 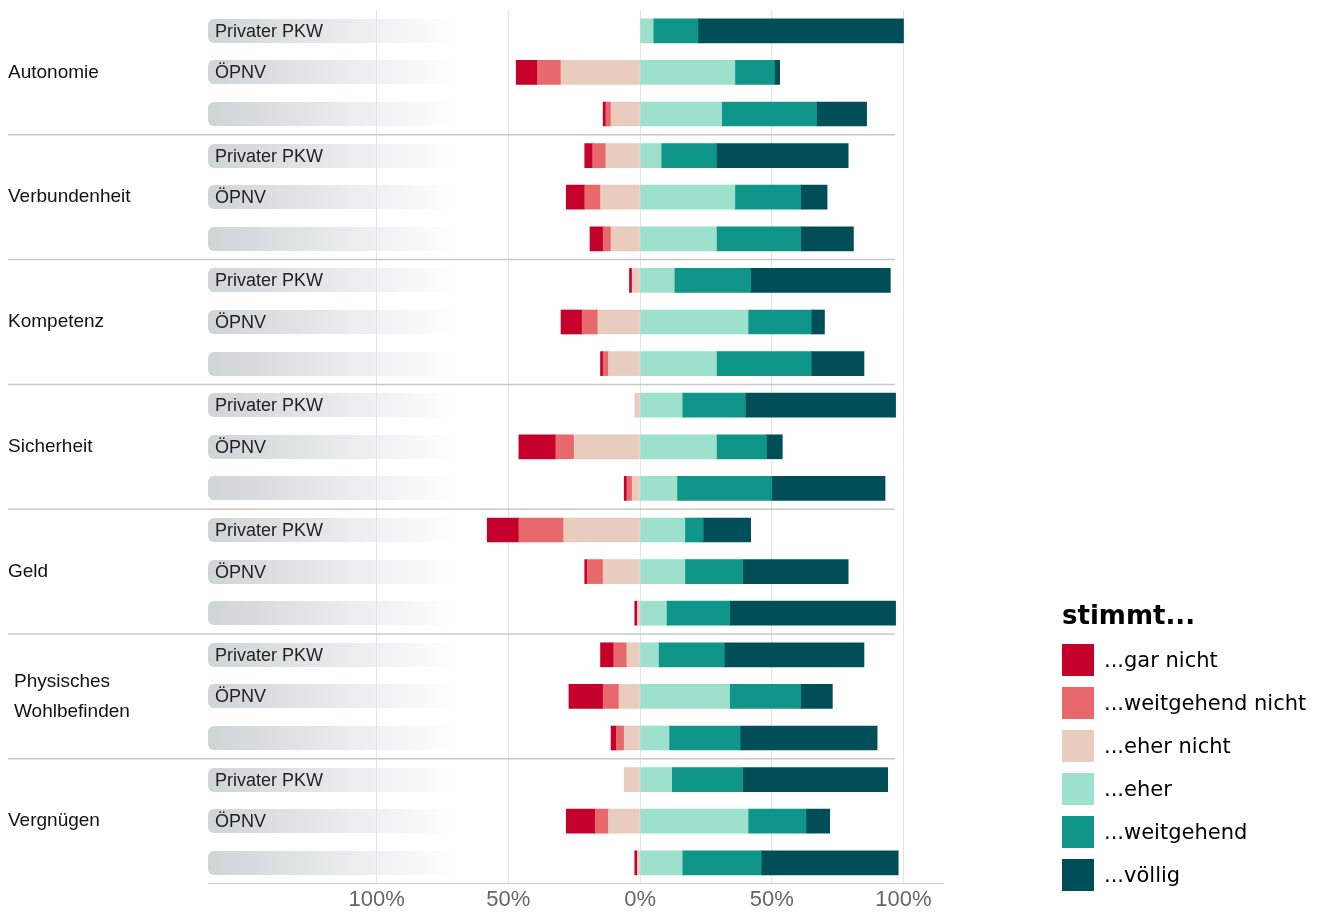 I want to click on legend-label: ...weitgehend, so click(x=1176, y=831).